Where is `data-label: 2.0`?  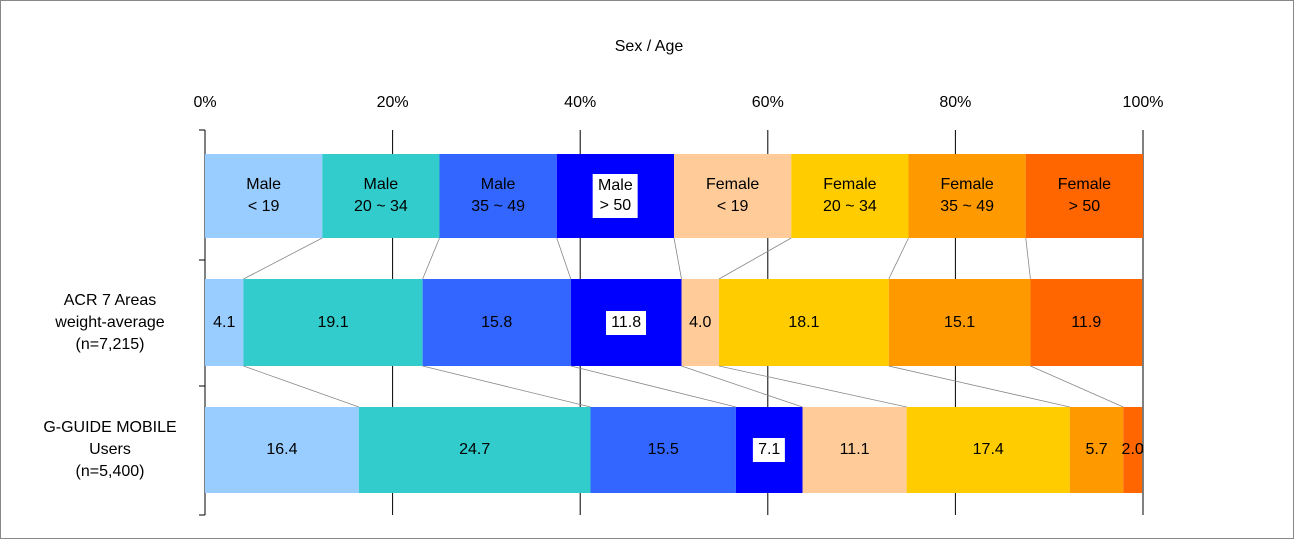 data-label: 2.0 is located at coordinates (1132, 449).